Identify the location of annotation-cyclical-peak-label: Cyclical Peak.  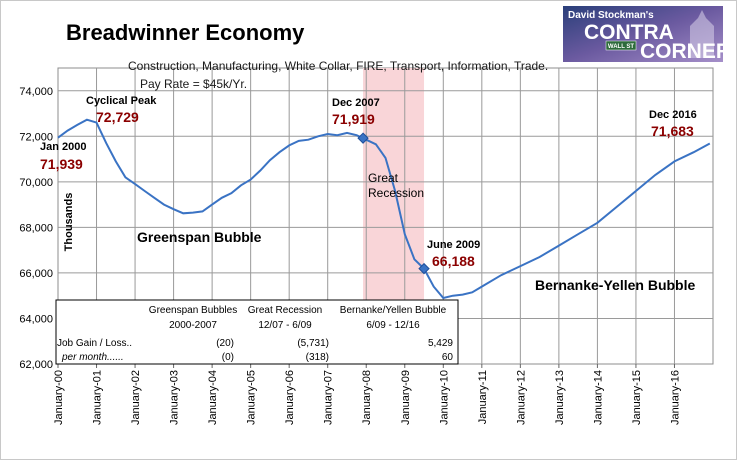
(121, 101).